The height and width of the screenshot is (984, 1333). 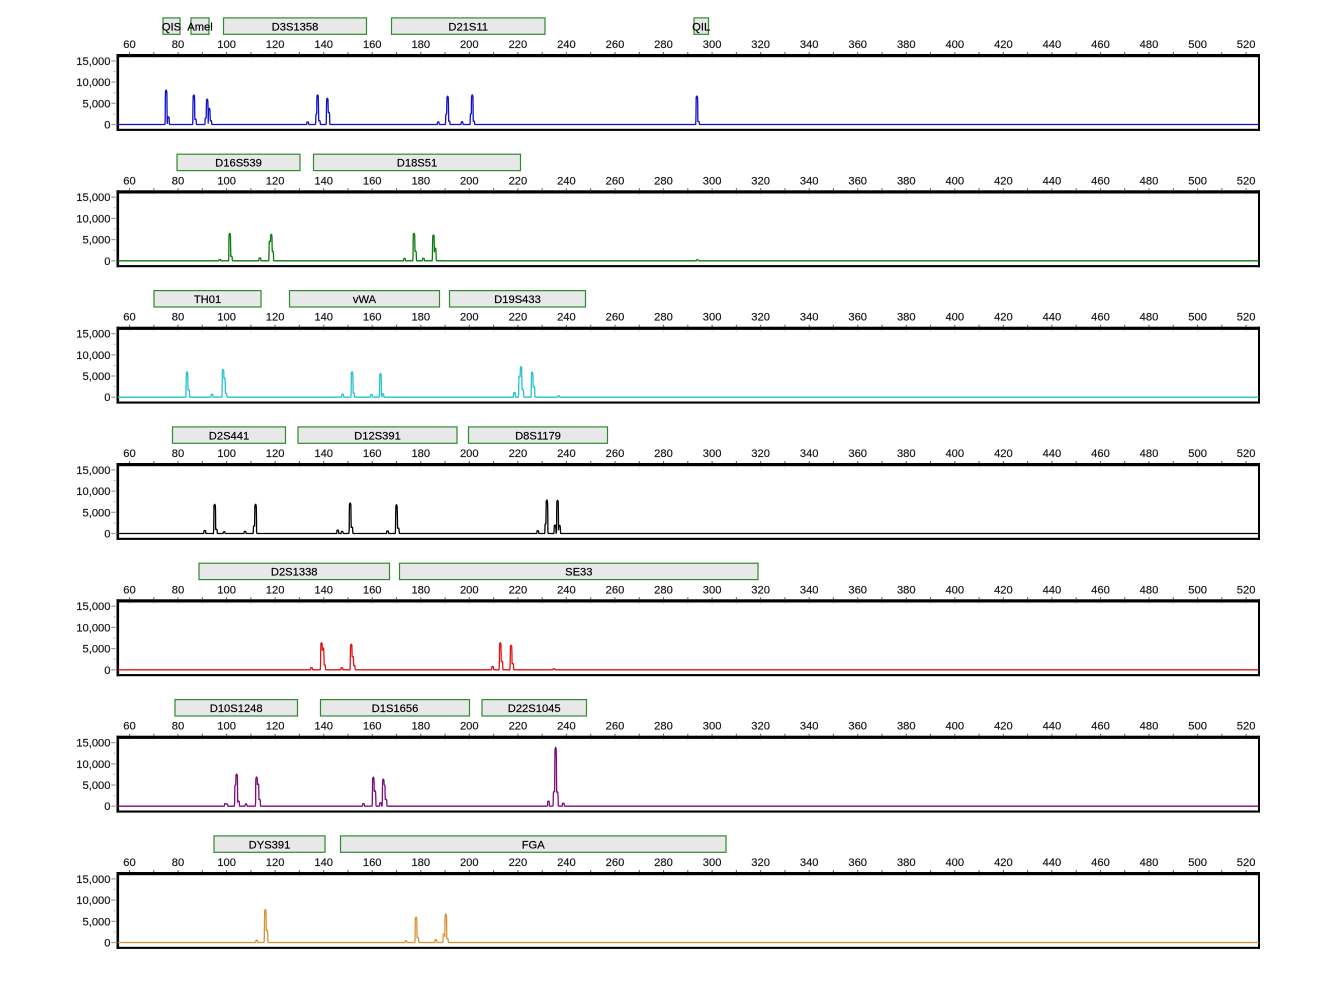 I want to click on svg-text: QIS, so click(x=171, y=27).